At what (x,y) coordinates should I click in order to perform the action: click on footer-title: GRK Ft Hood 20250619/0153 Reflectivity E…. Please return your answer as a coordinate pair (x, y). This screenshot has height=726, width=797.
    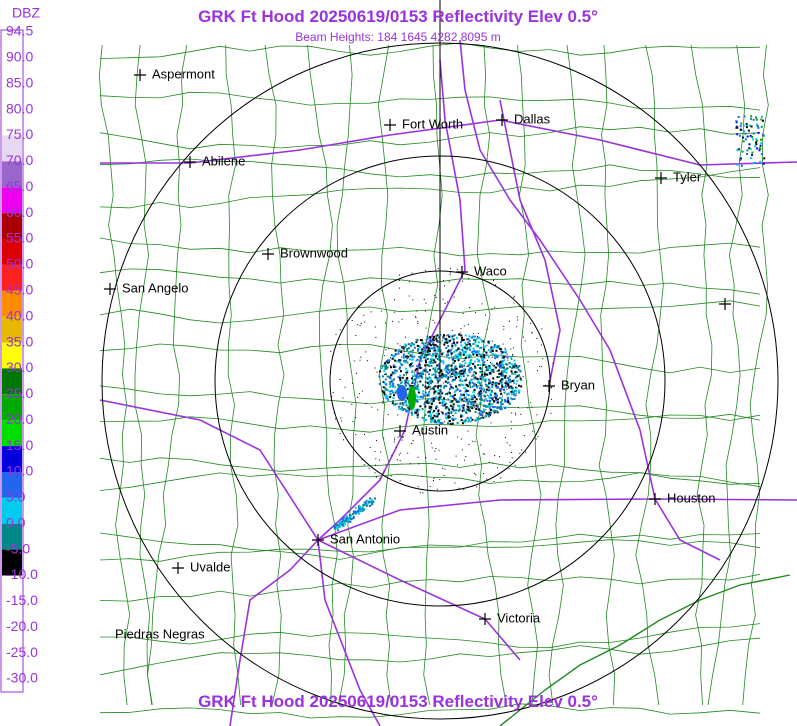
    Looking at the image, I should click on (398, 701).